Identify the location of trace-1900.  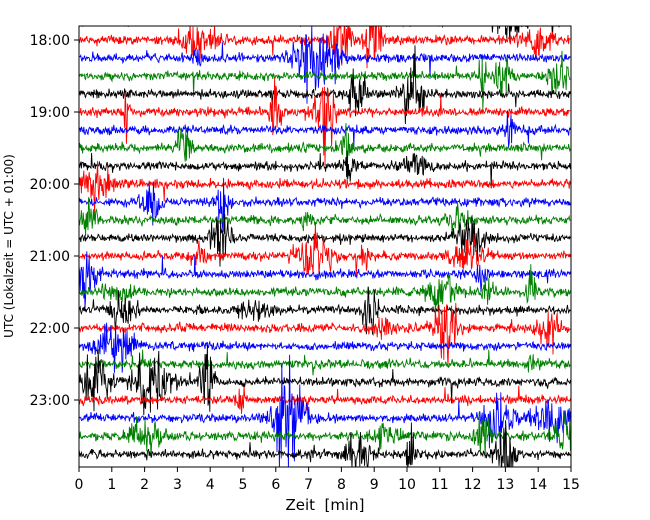
(325, 121).